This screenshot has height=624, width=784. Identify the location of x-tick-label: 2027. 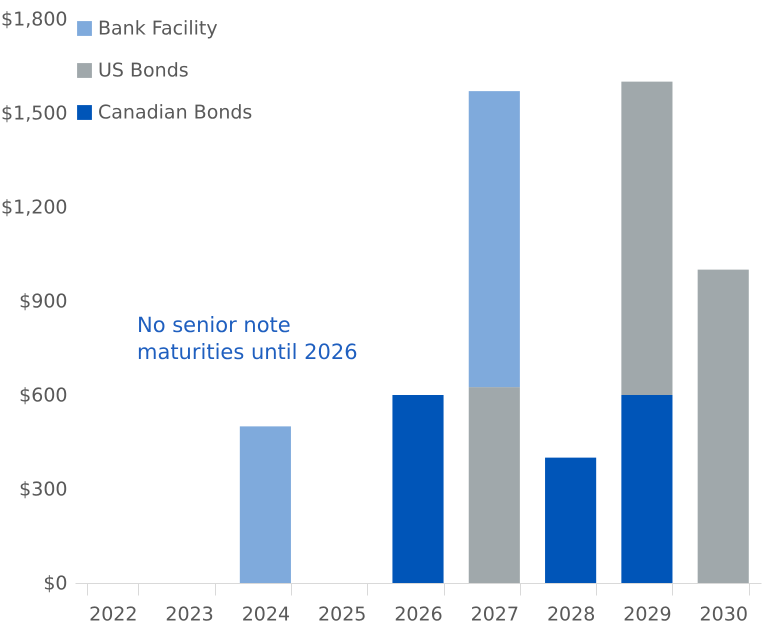
(494, 614).